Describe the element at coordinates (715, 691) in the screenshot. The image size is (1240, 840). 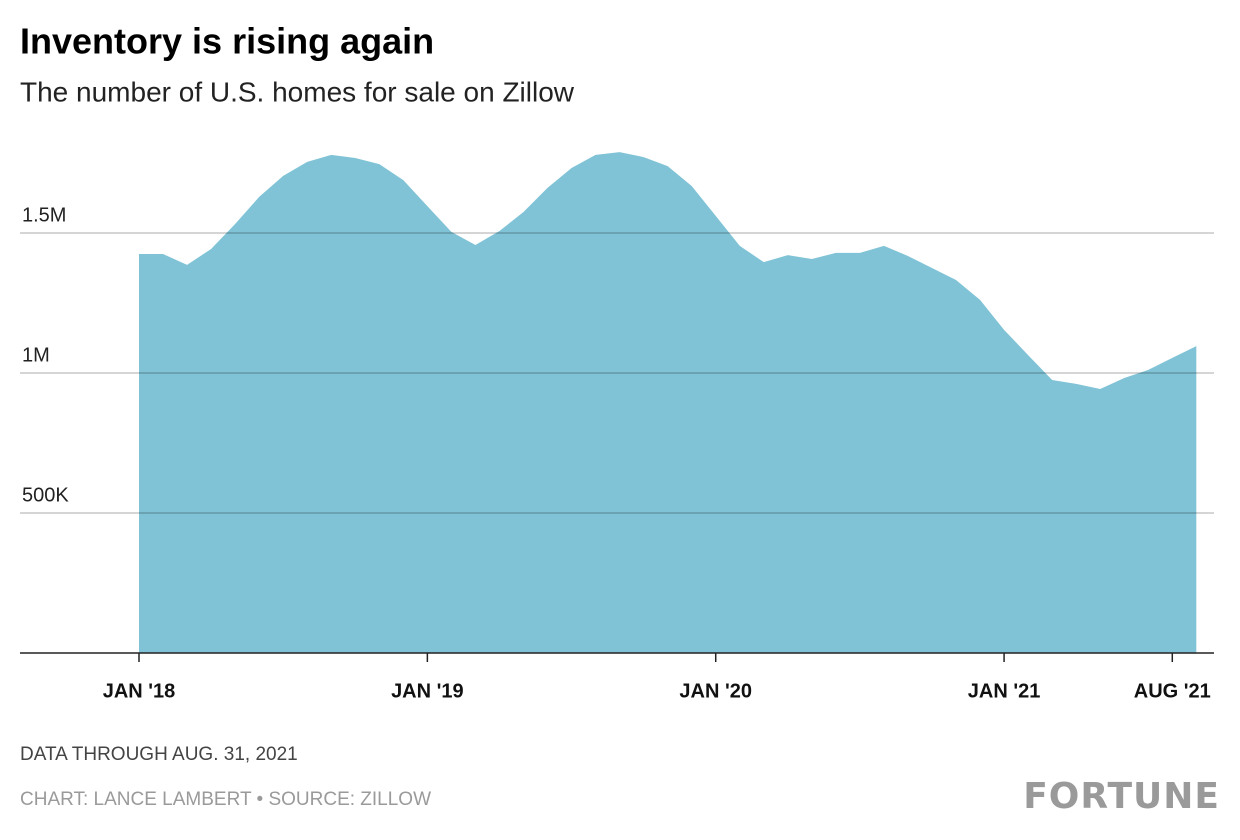
I see `x-tick-label: JAN '20` at that location.